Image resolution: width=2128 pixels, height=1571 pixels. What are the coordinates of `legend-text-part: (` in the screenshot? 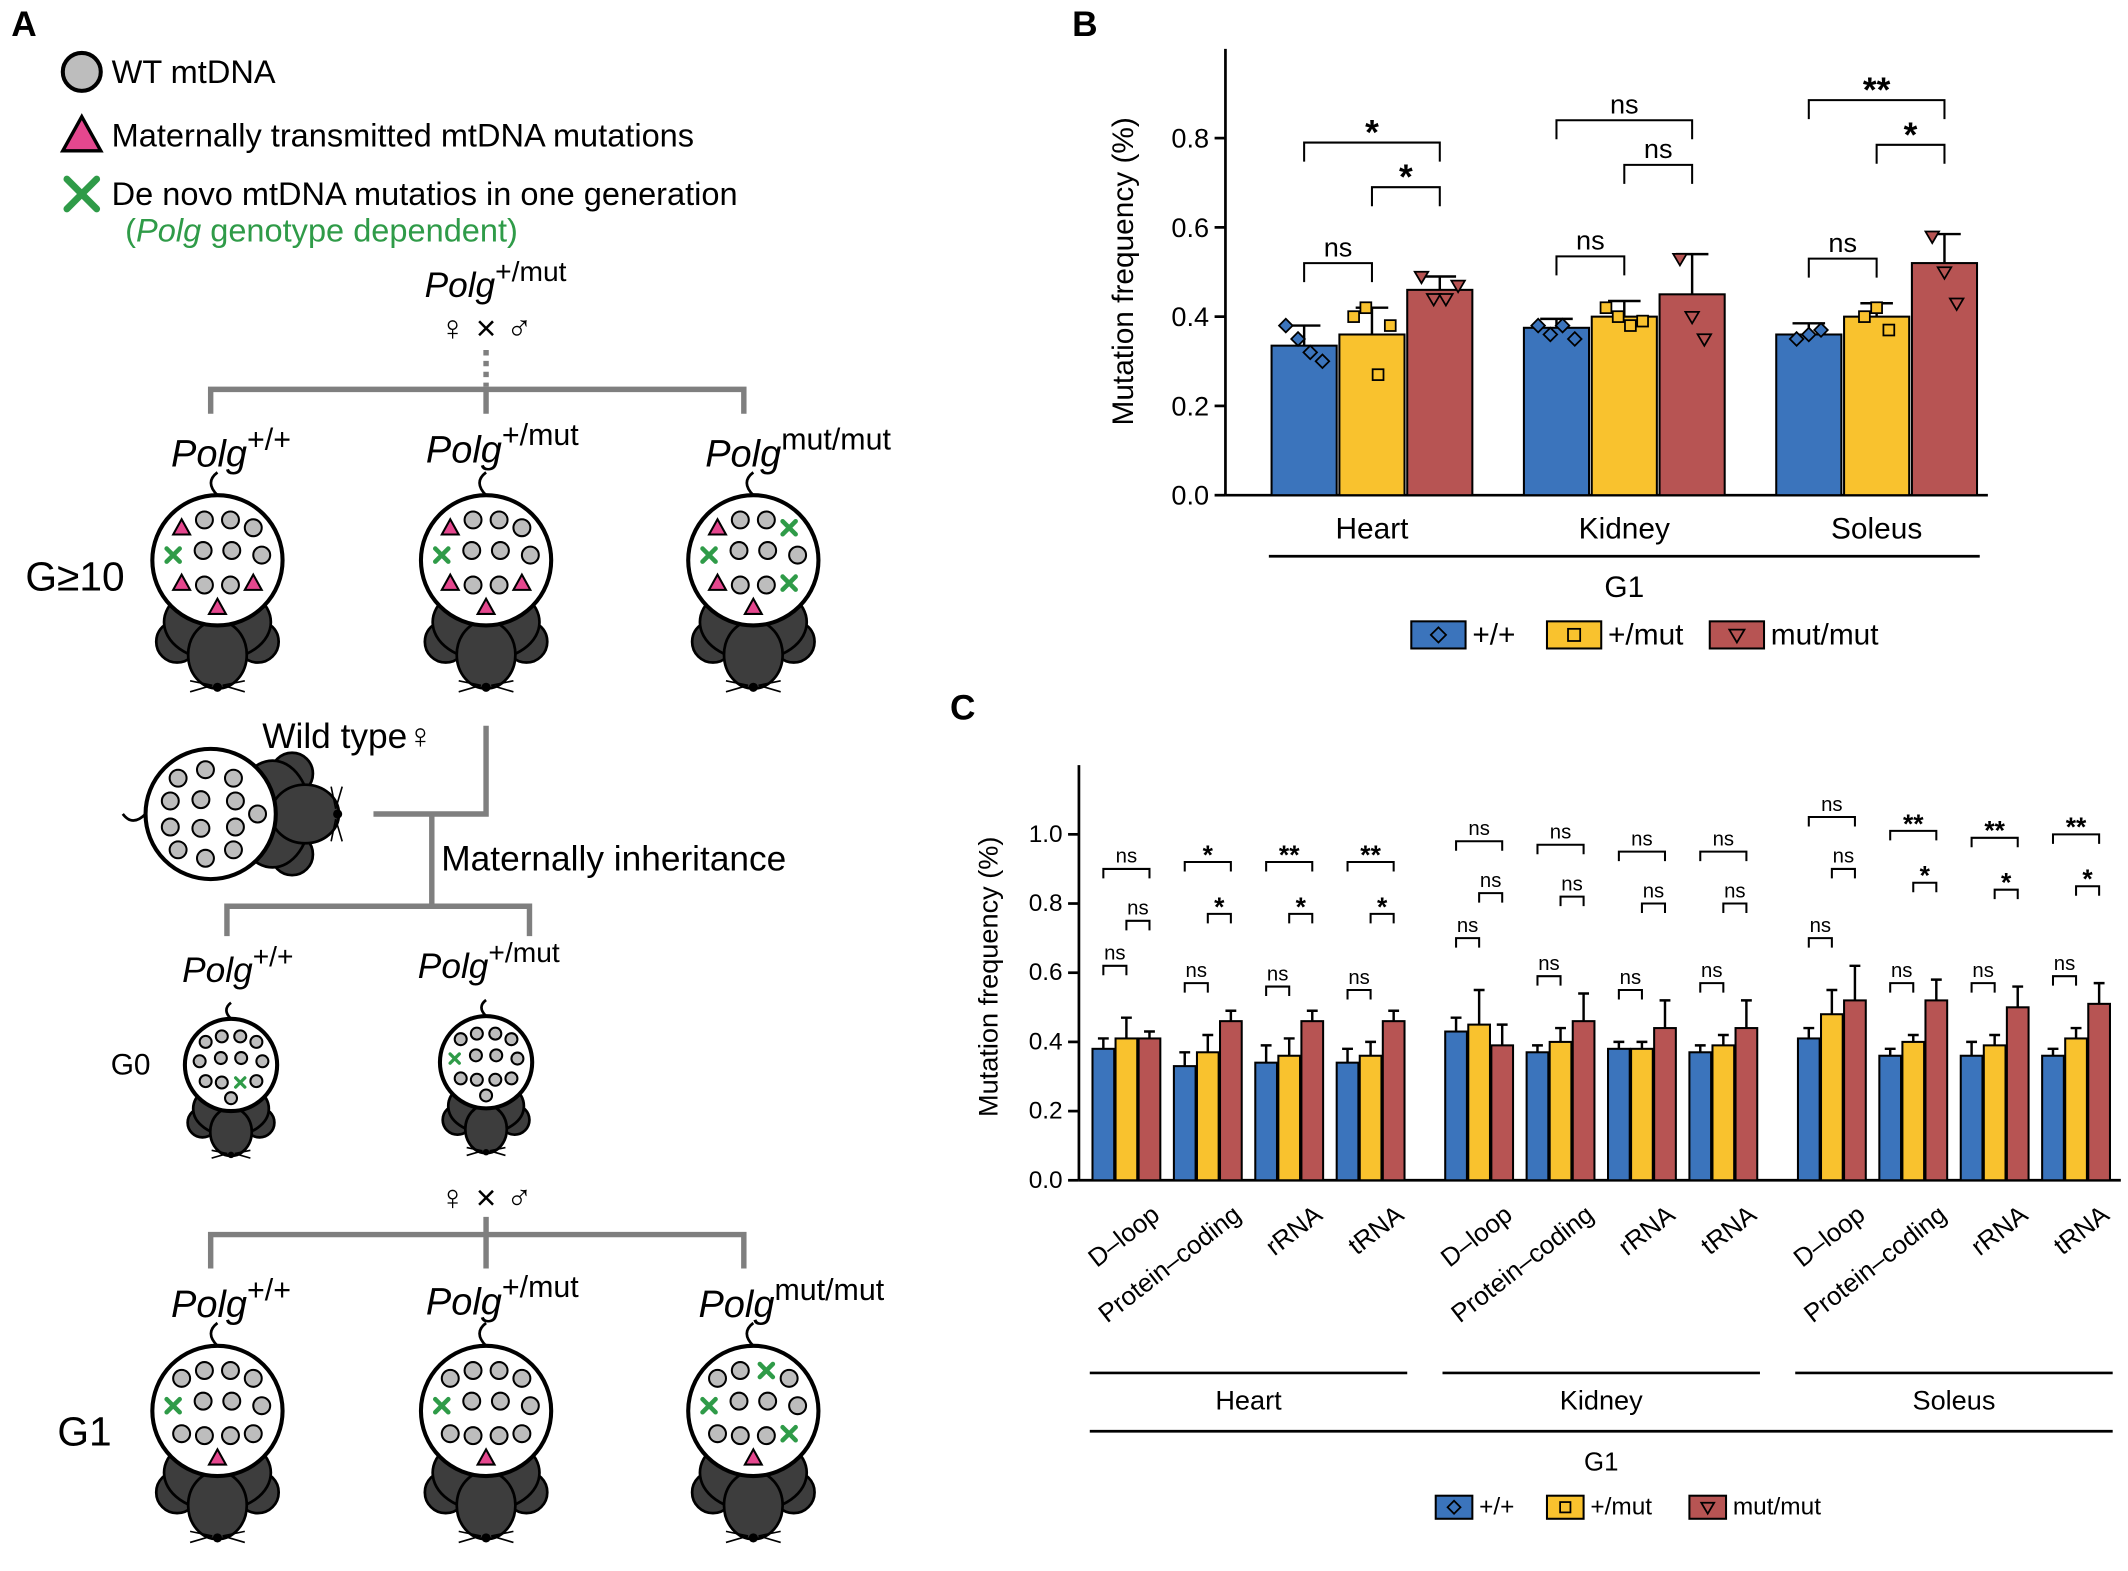 It's located at (130, 231).